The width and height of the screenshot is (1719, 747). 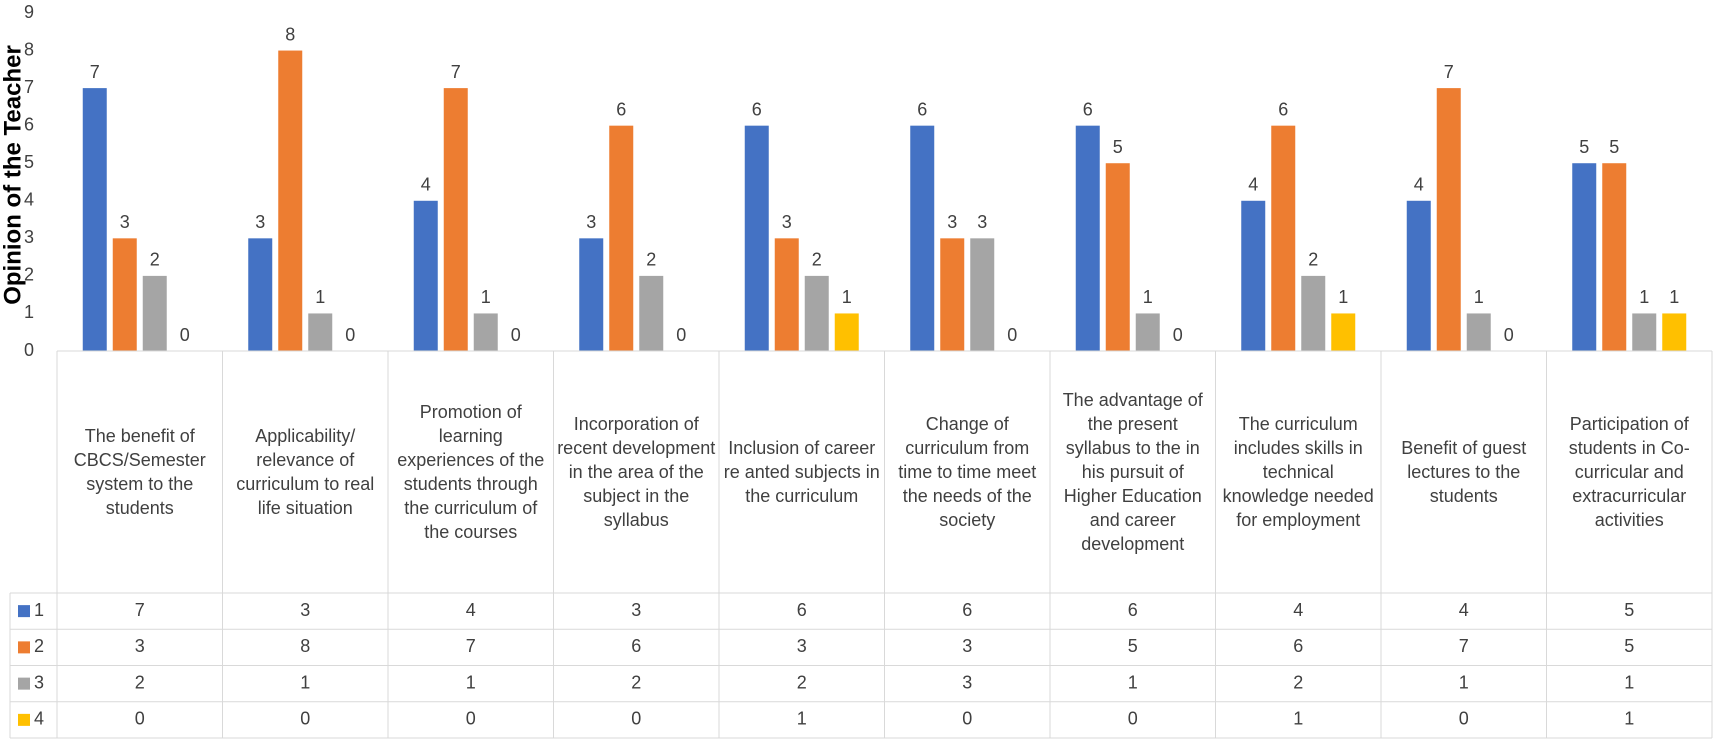 I want to click on data-label: 2, so click(x=155, y=260).